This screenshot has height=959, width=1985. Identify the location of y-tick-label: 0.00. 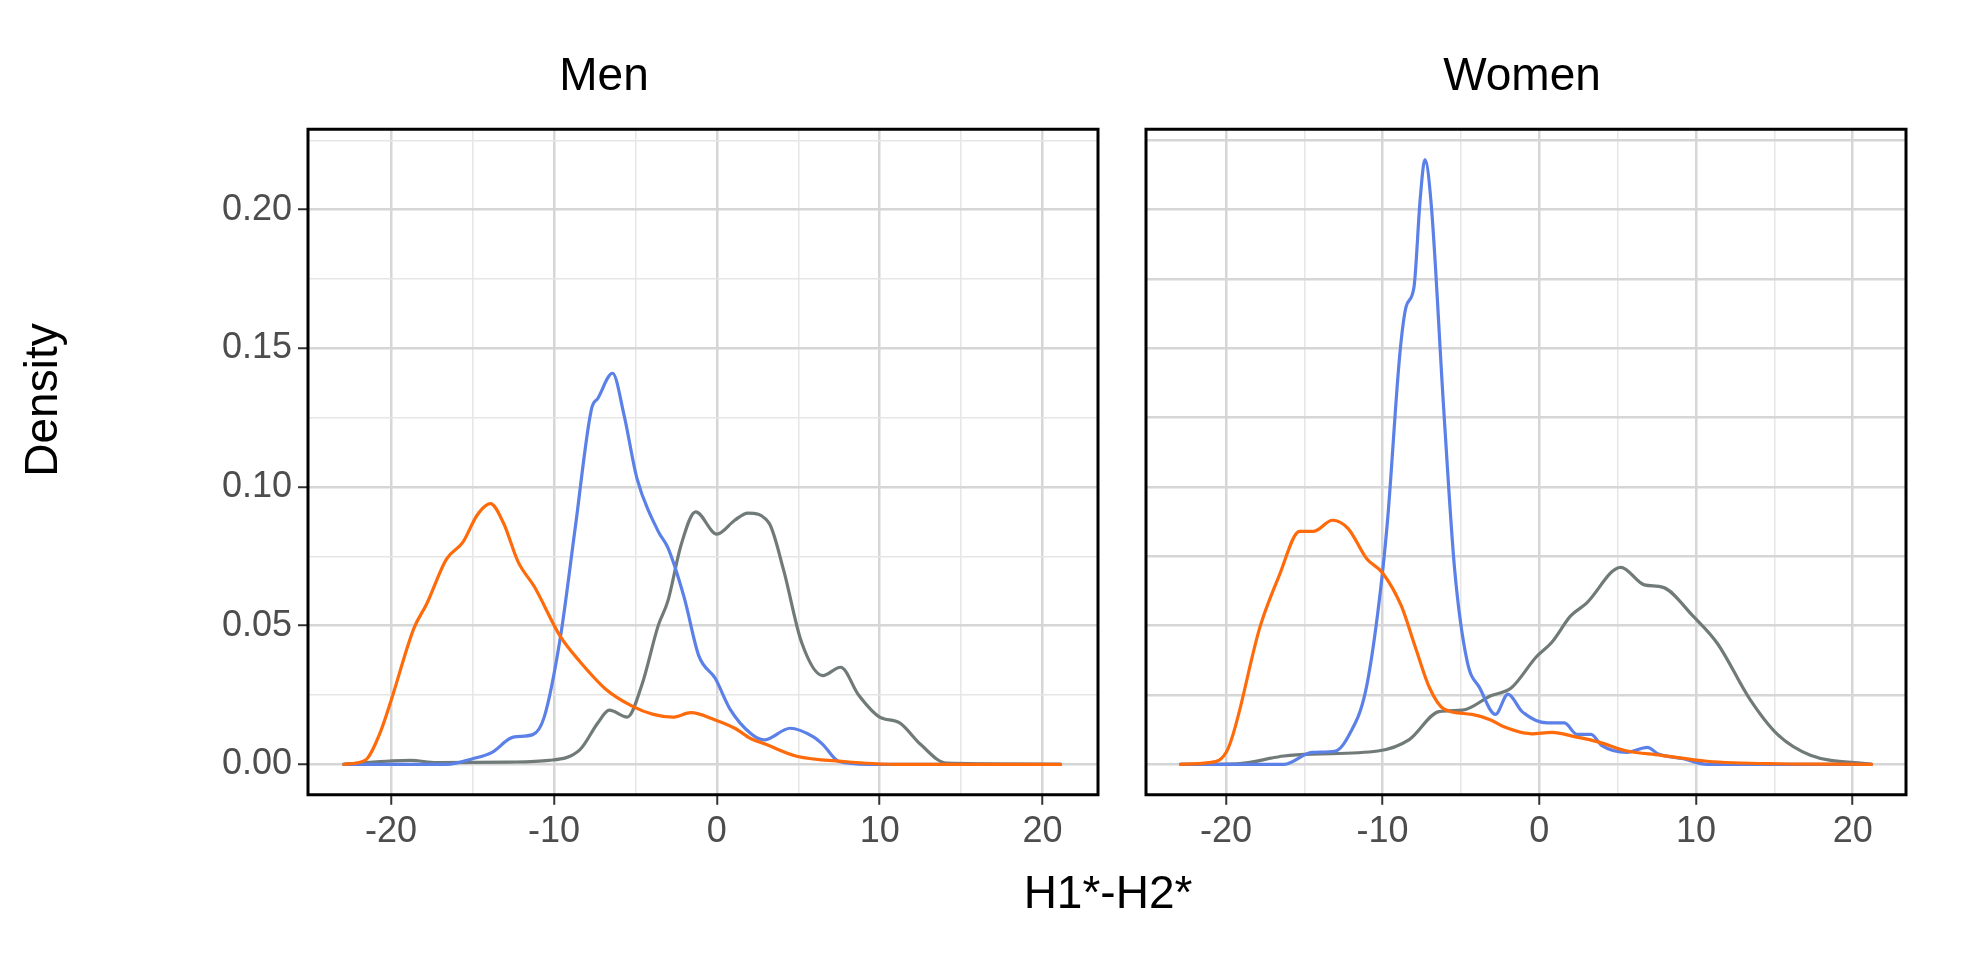
(256, 762).